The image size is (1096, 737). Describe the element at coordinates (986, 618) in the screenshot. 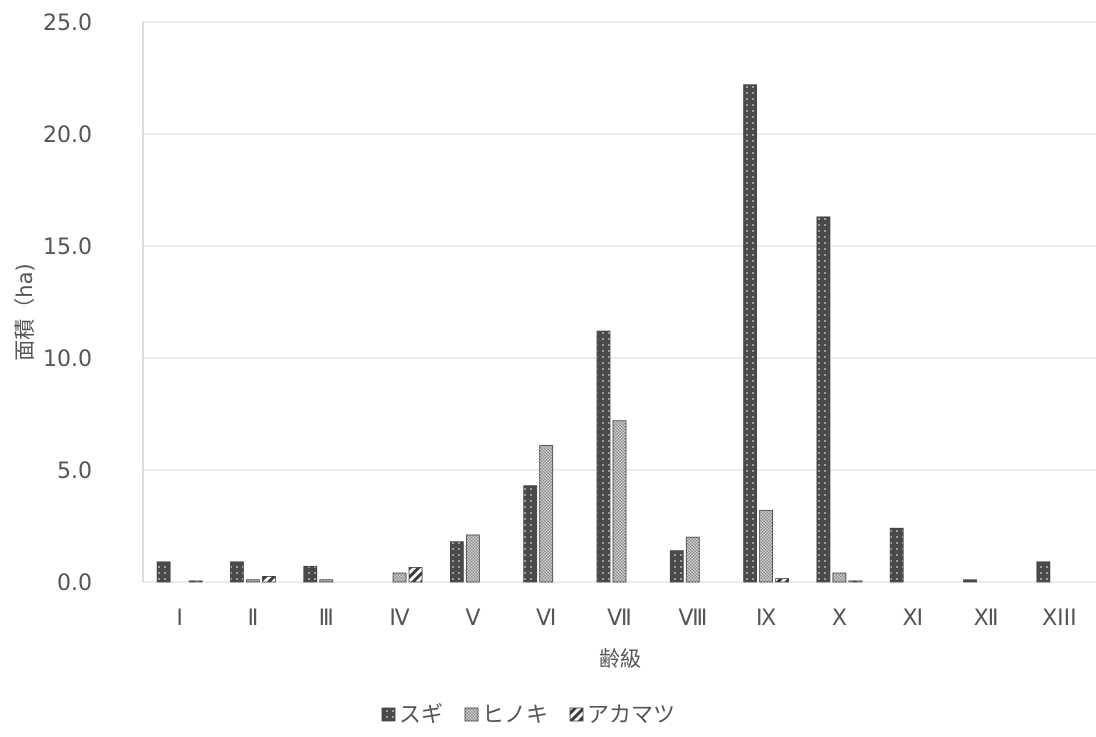

I see `x-tick-label: Ⅻ` at that location.